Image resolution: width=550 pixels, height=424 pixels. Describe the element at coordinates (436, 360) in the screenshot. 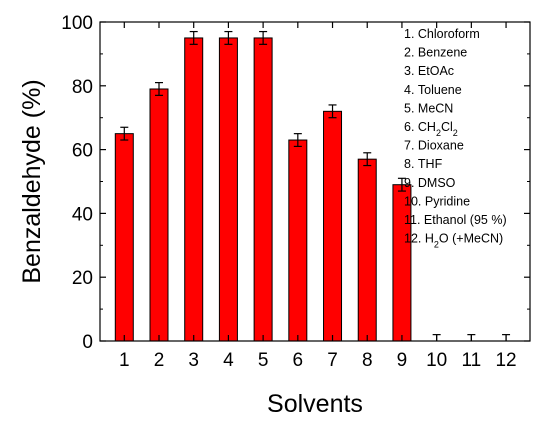

I see `x-tick-label: 10` at that location.